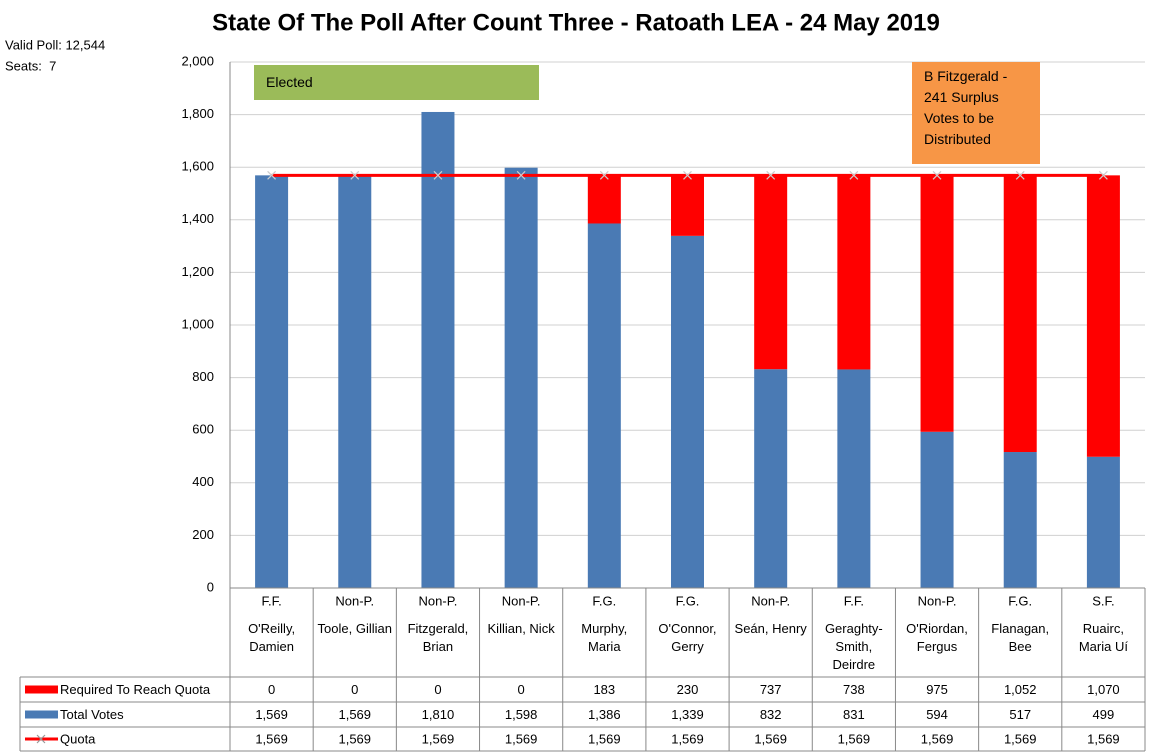  I want to click on table-value: 832, so click(771, 714).